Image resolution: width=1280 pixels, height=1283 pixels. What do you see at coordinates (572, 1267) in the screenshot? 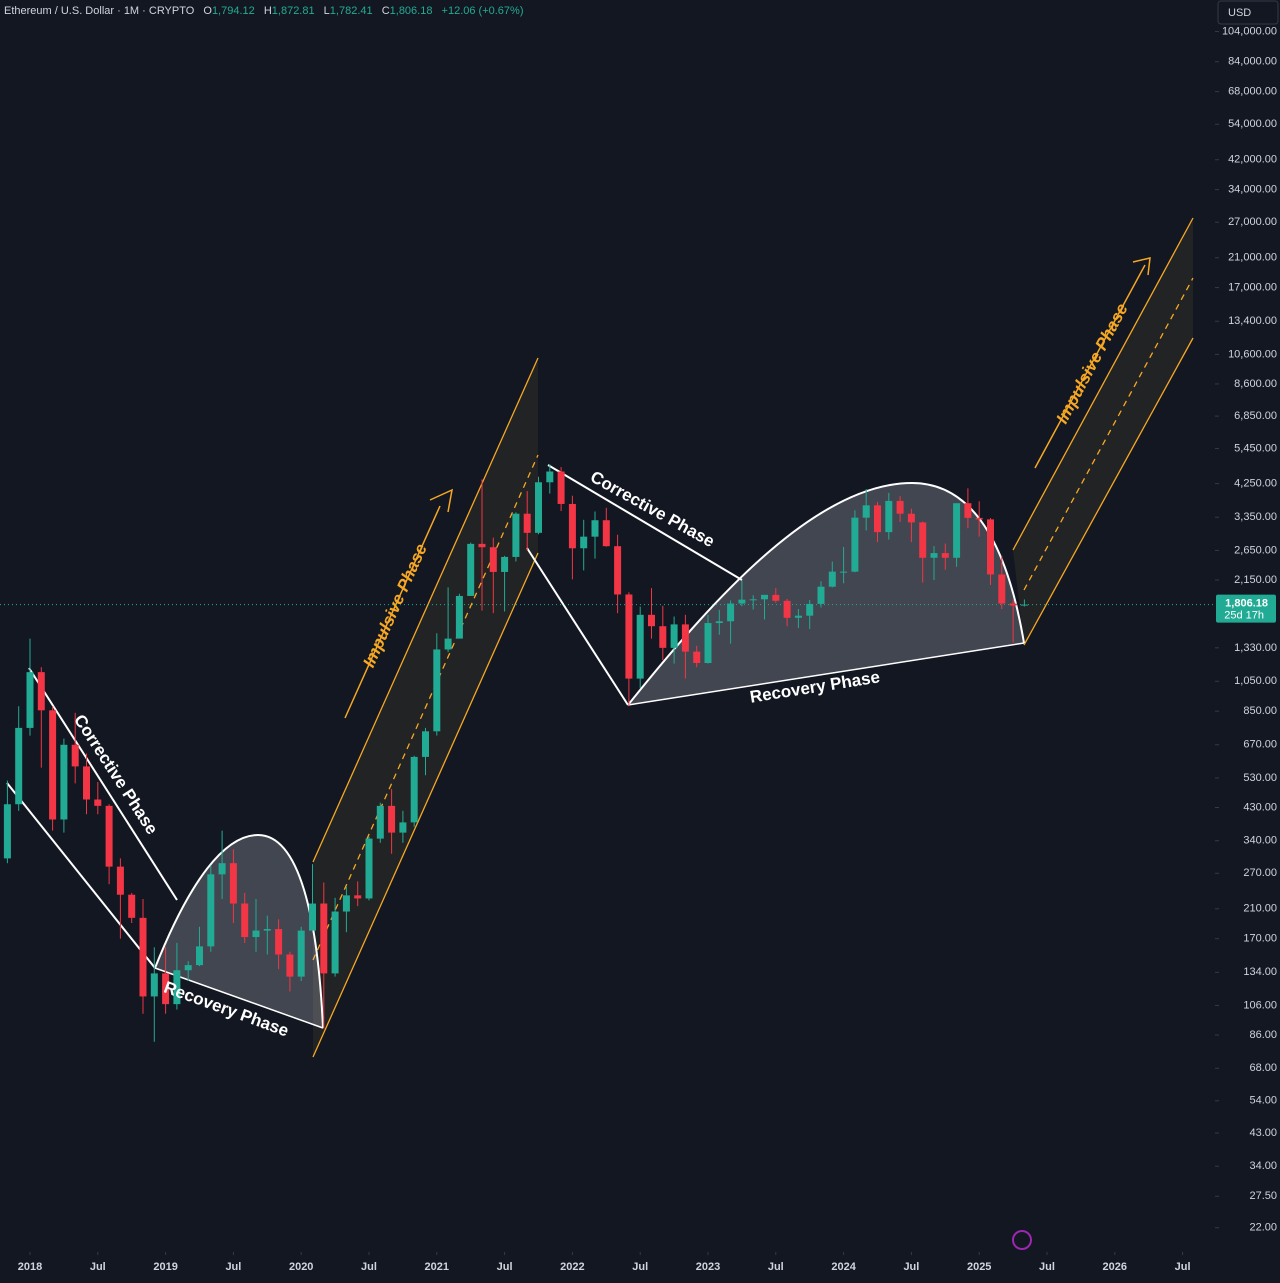
I see `x-tick-label: 2022` at bounding box center [572, 1267].